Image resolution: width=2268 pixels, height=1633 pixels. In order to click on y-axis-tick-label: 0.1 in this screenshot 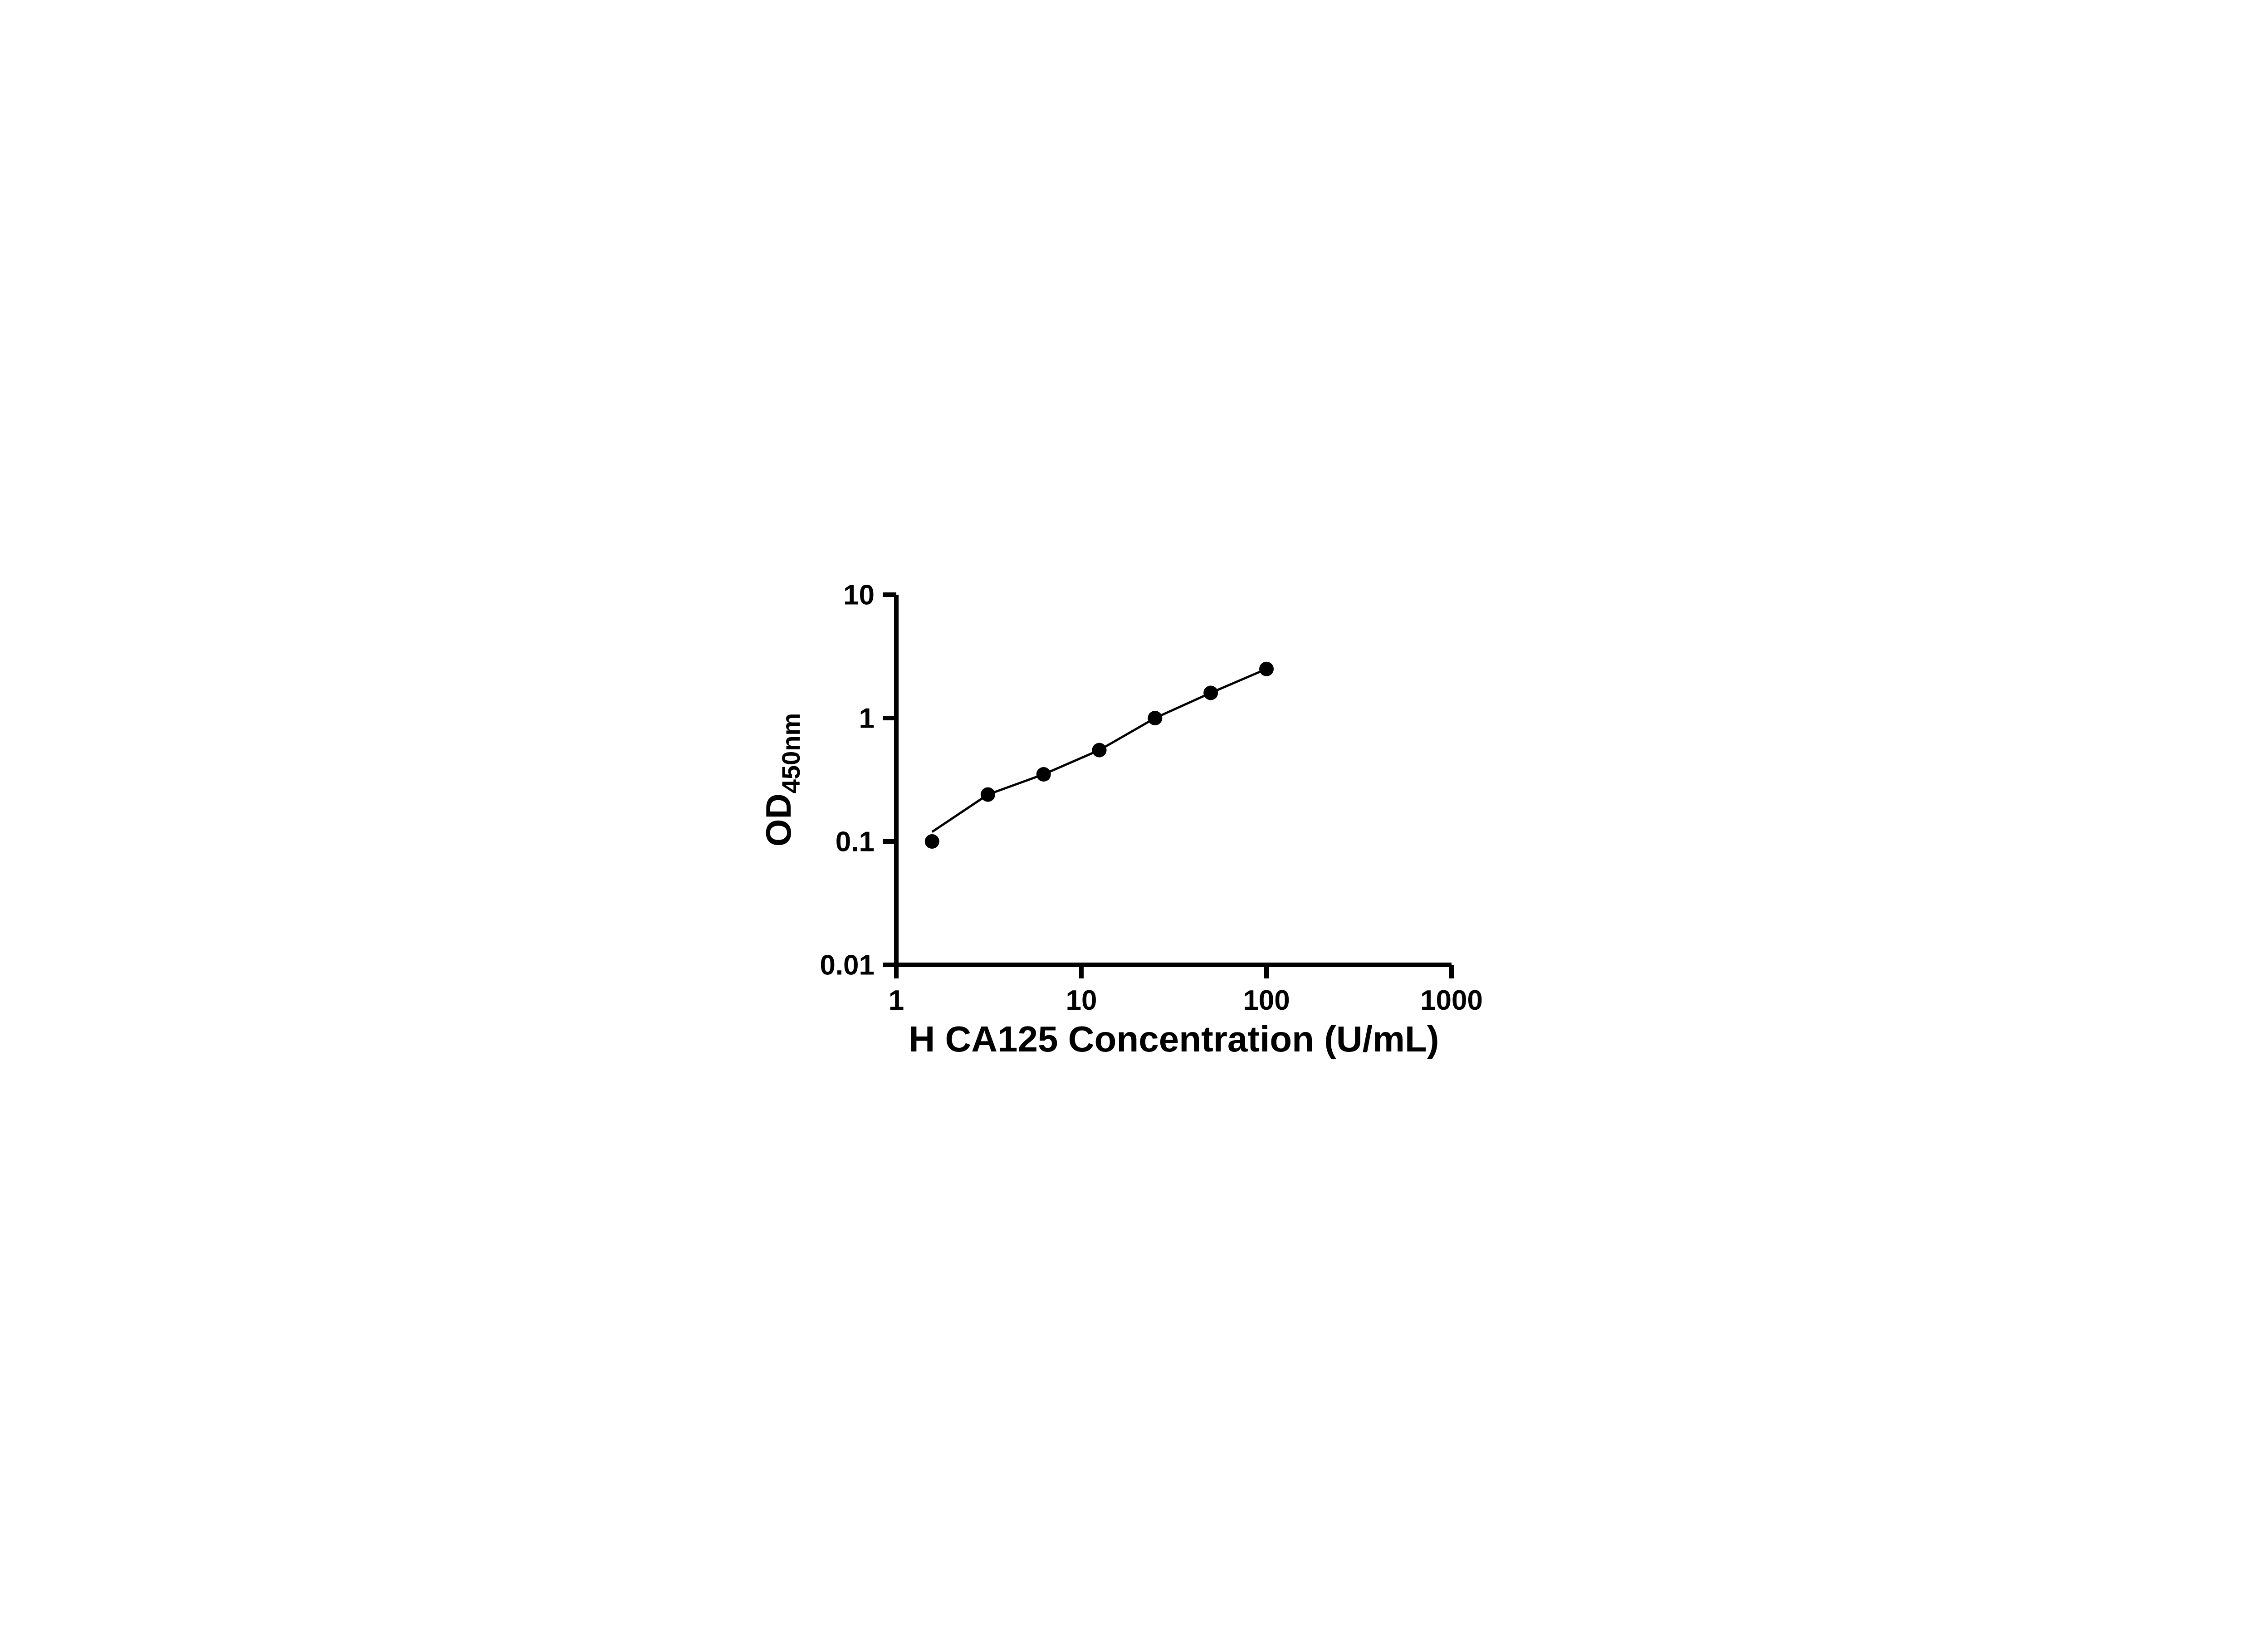, I will do `click(856, 842)`.